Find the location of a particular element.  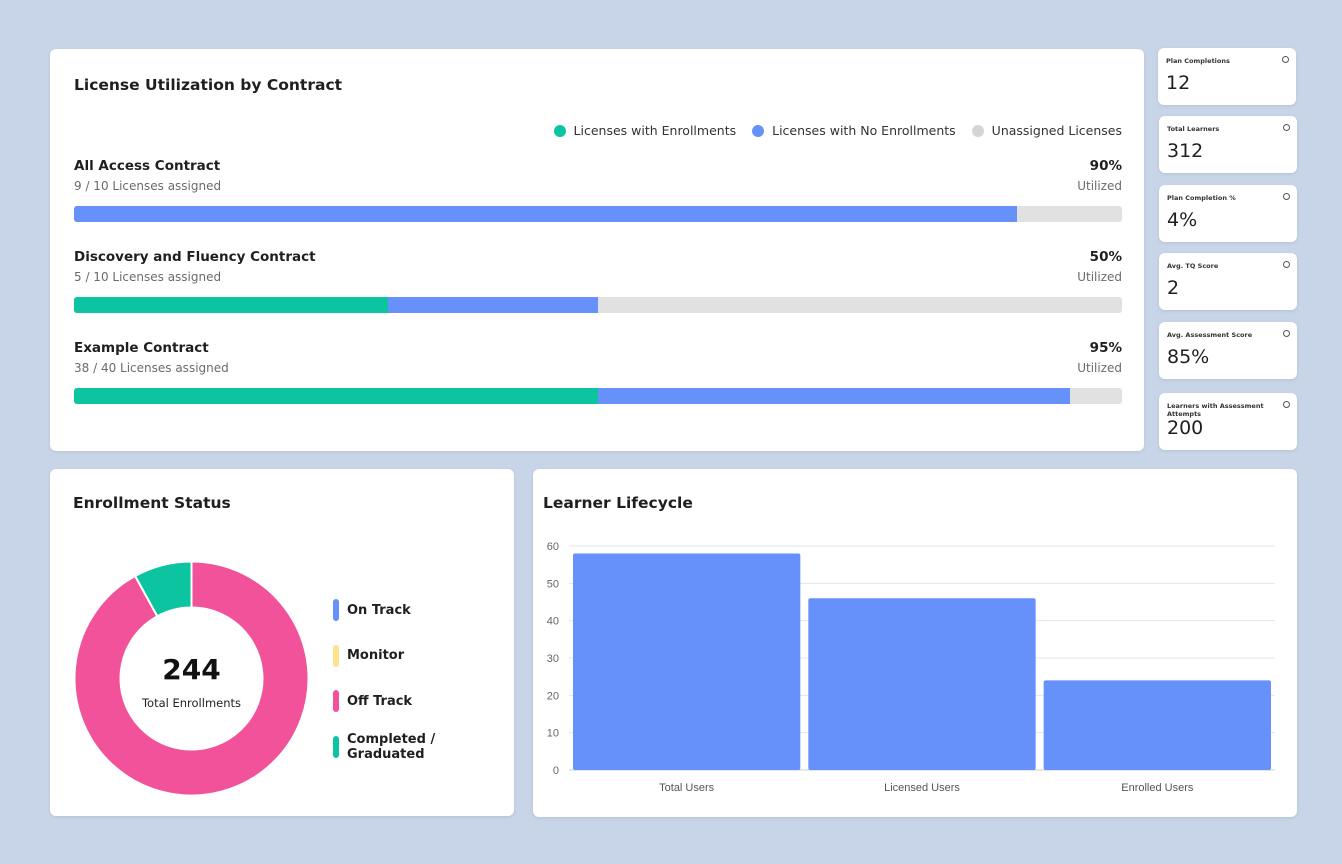

status-swatch-completed is located at coordinates (336, 746).